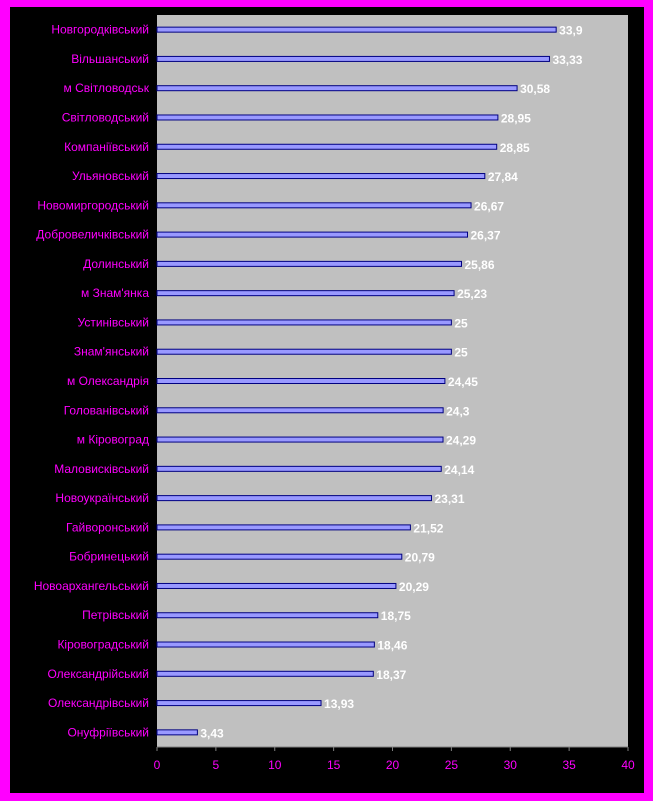 This screenshot has width=653, height=801. Describe the element at coordinates (212, 733) in the screenshot. I see `value-label: 3,43` at that location.